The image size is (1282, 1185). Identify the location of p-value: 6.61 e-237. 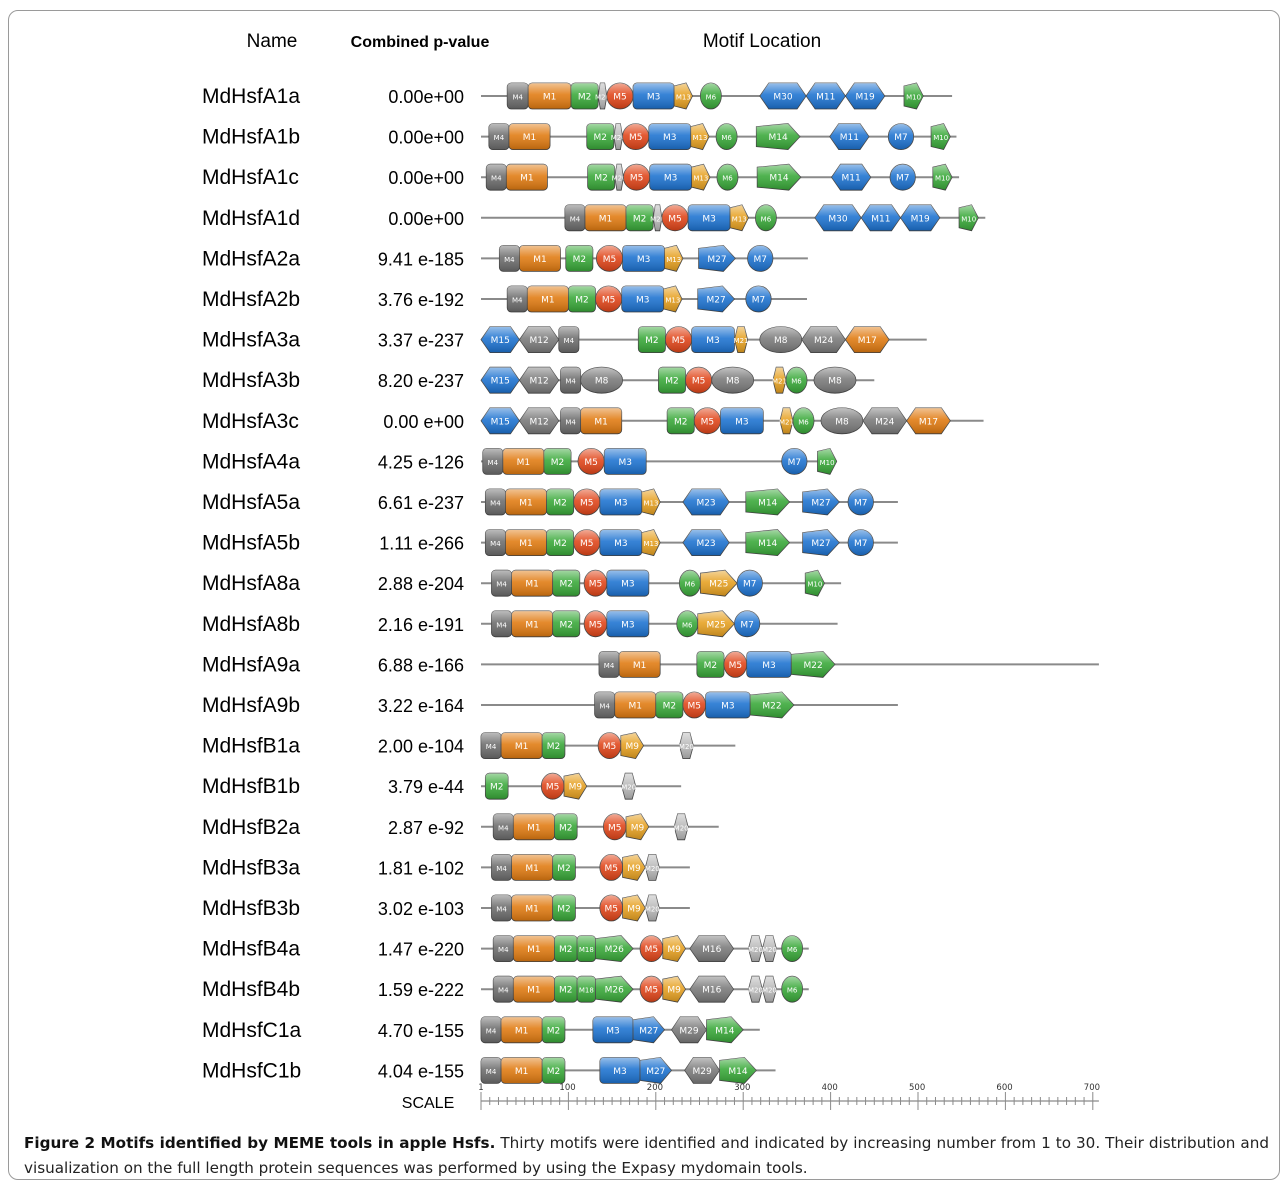
(421, 503).